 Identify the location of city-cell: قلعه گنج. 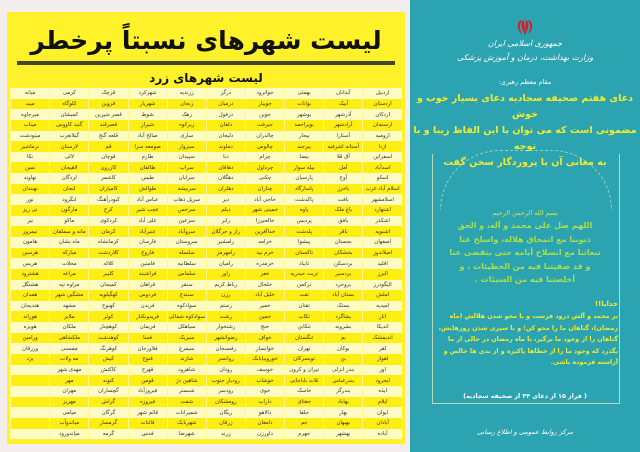
(108, 136).